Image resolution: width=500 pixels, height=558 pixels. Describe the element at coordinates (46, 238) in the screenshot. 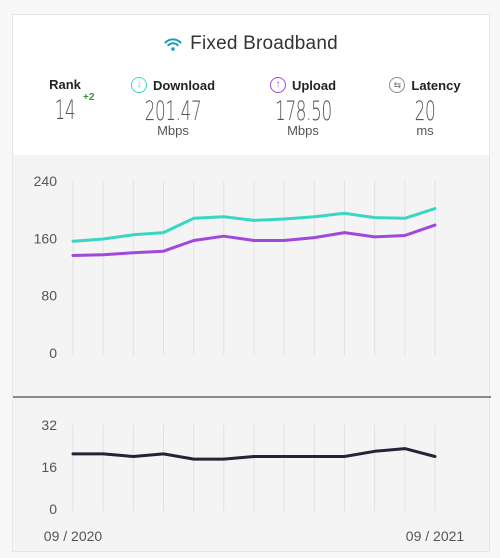

I see `speed-y-tick-label: 160` at that location.